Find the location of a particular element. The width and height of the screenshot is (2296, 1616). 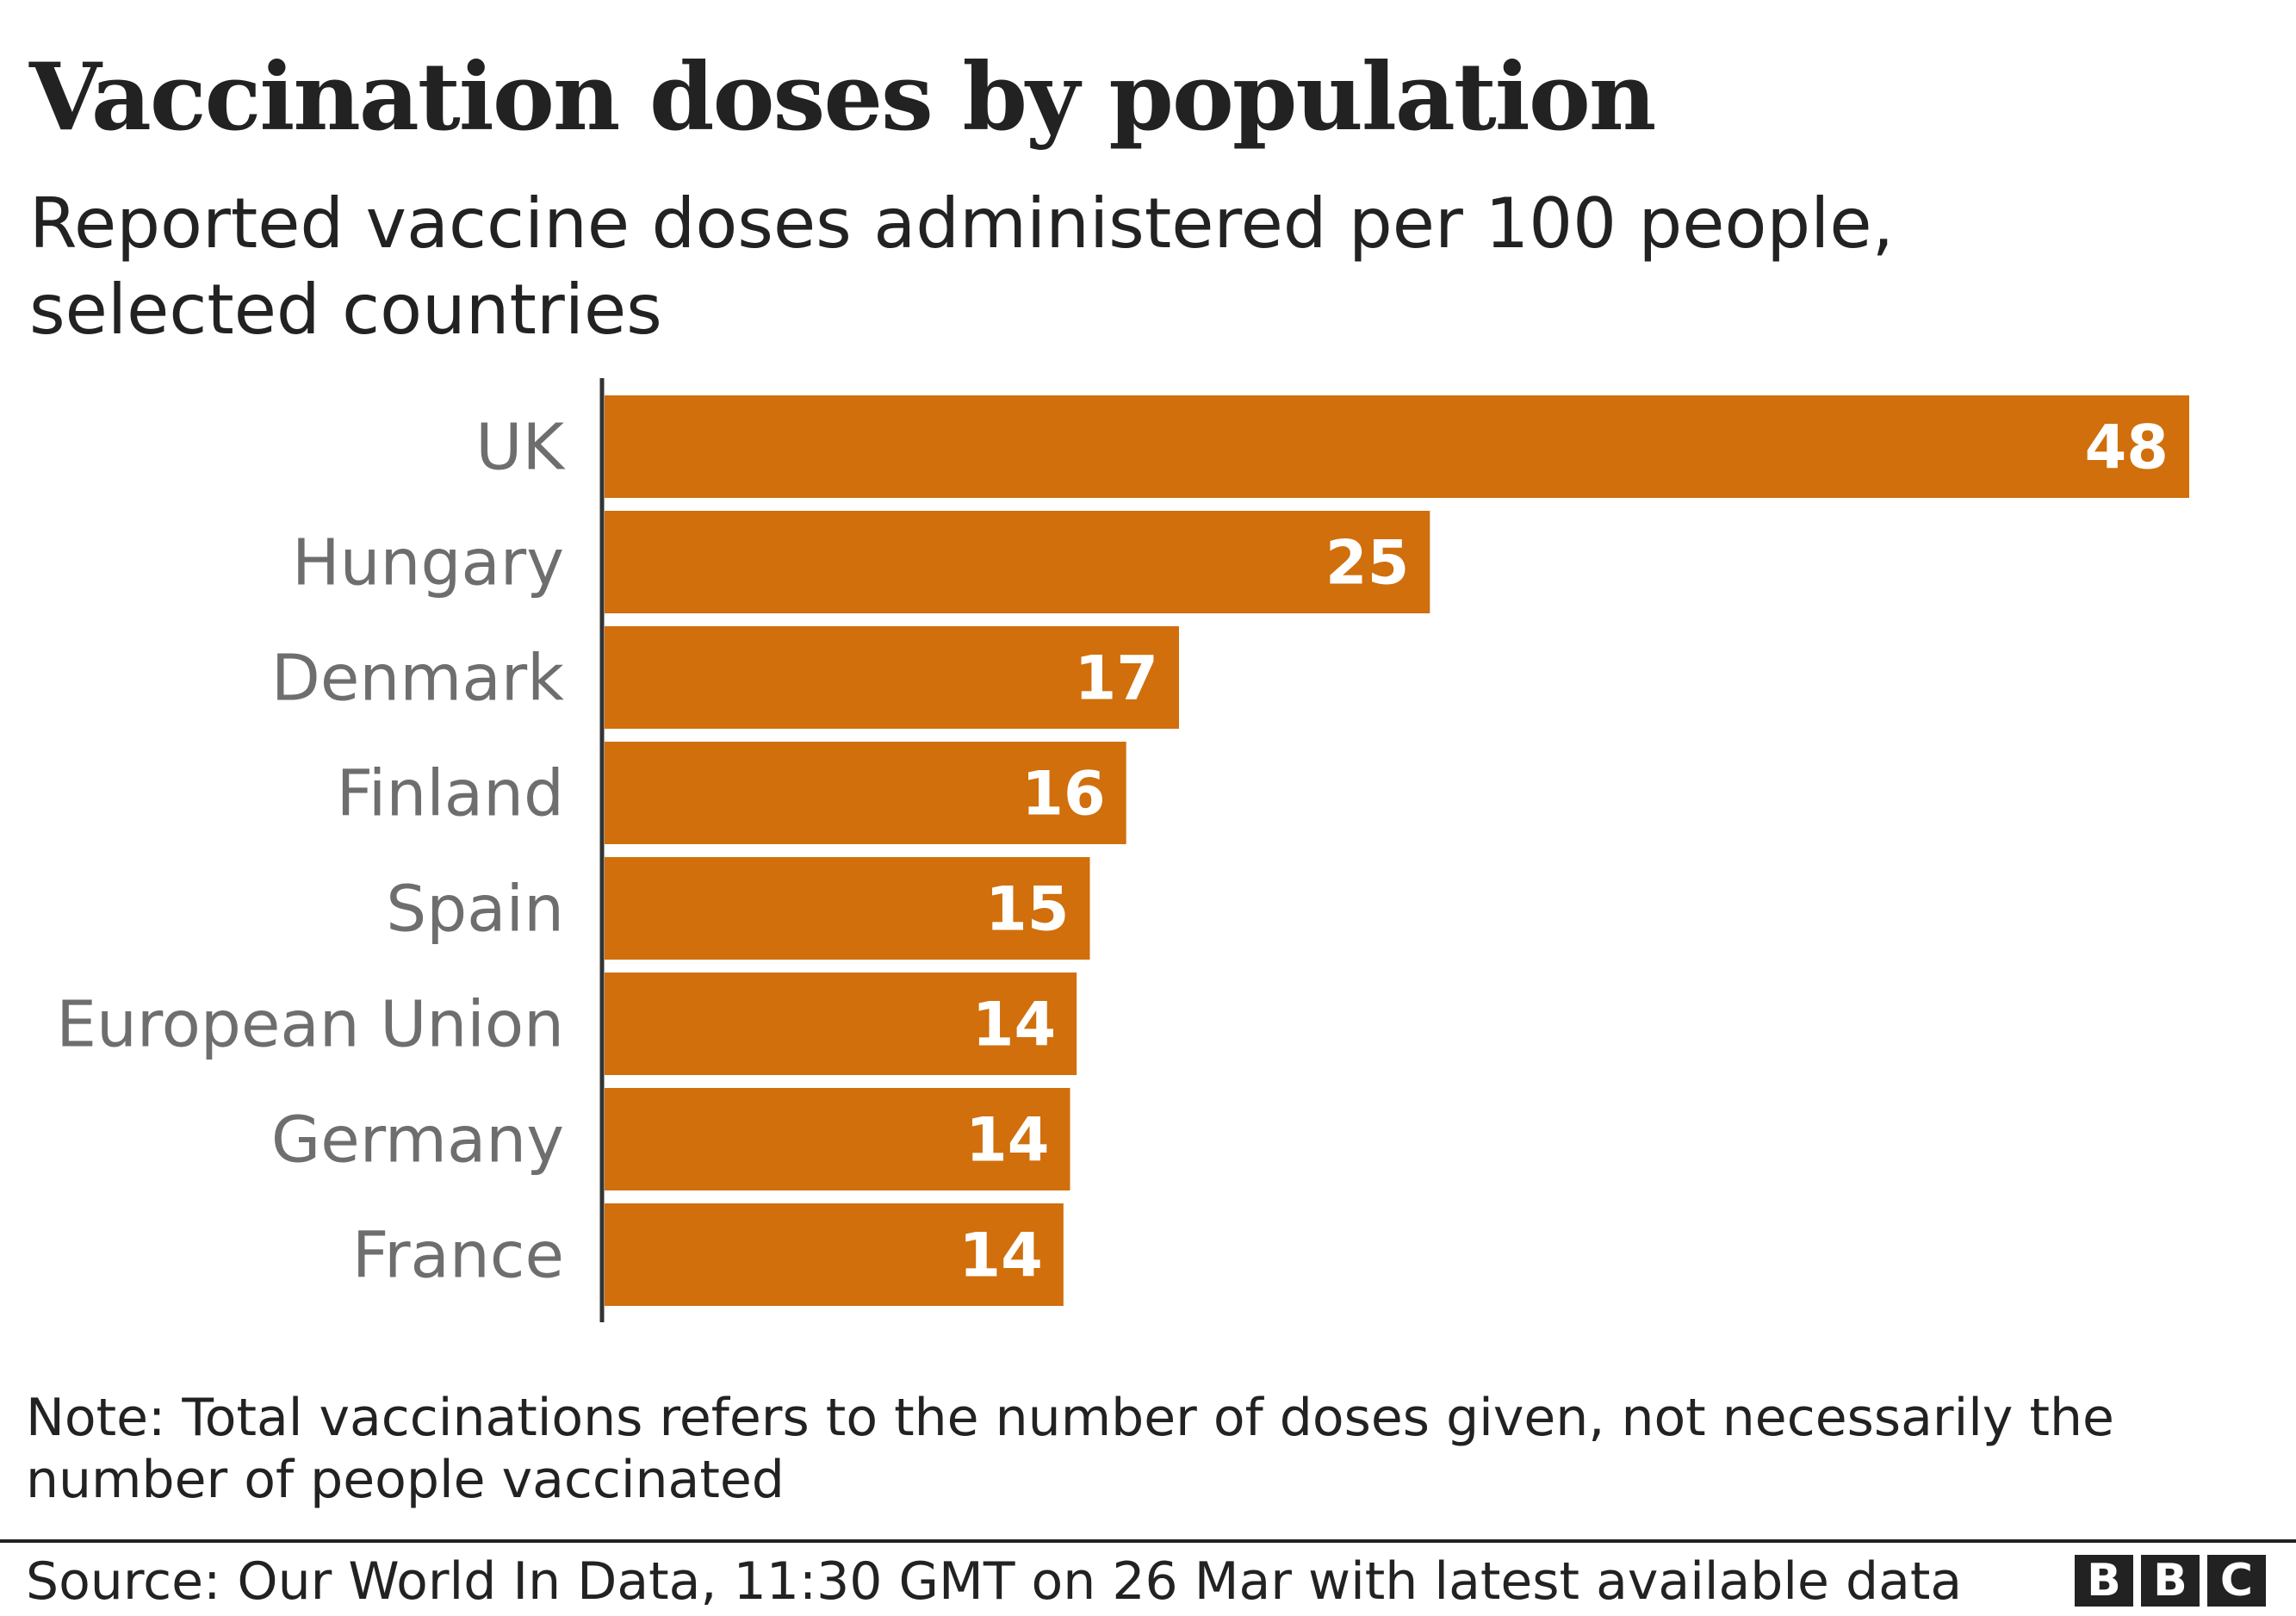

value-label: 25 is located at coordinates (1367, 563).